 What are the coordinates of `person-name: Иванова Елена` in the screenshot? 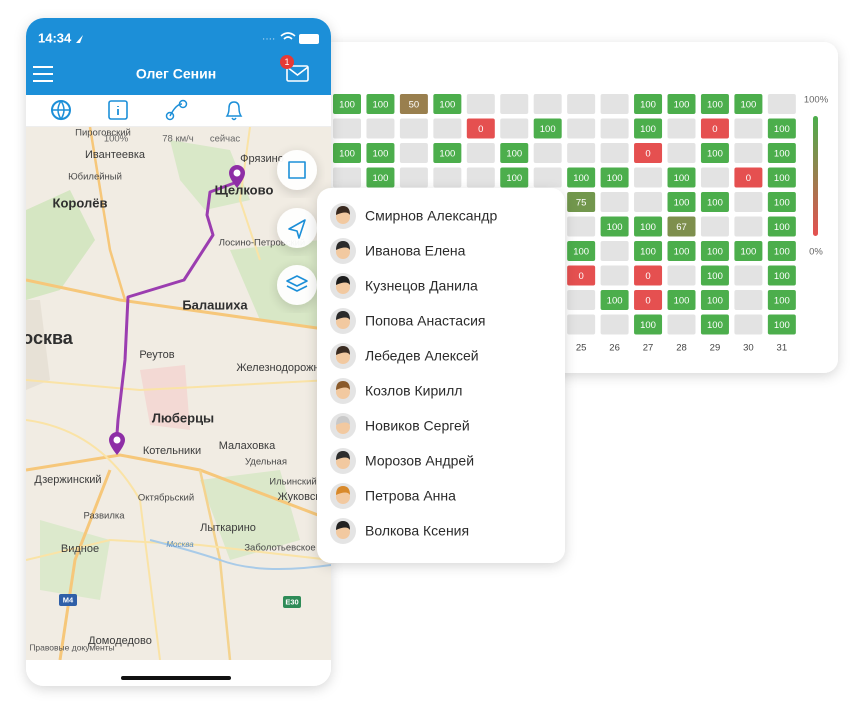 It's located at (415, 251).